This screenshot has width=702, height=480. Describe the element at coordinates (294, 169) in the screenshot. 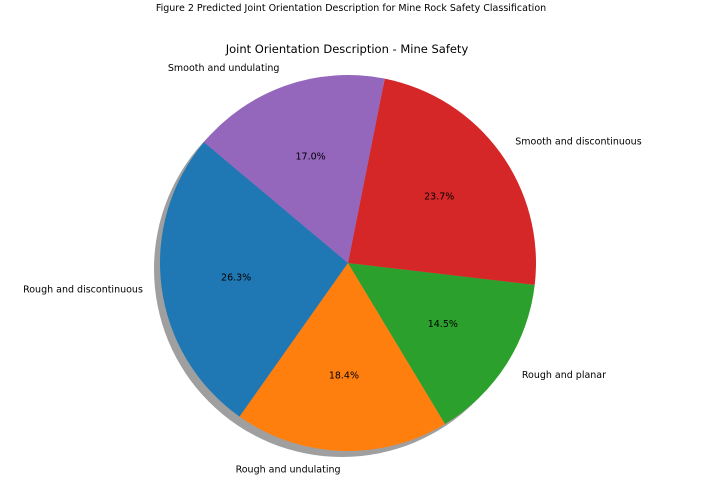

I see `pie-slice-smooth-and-undulating` at that location.